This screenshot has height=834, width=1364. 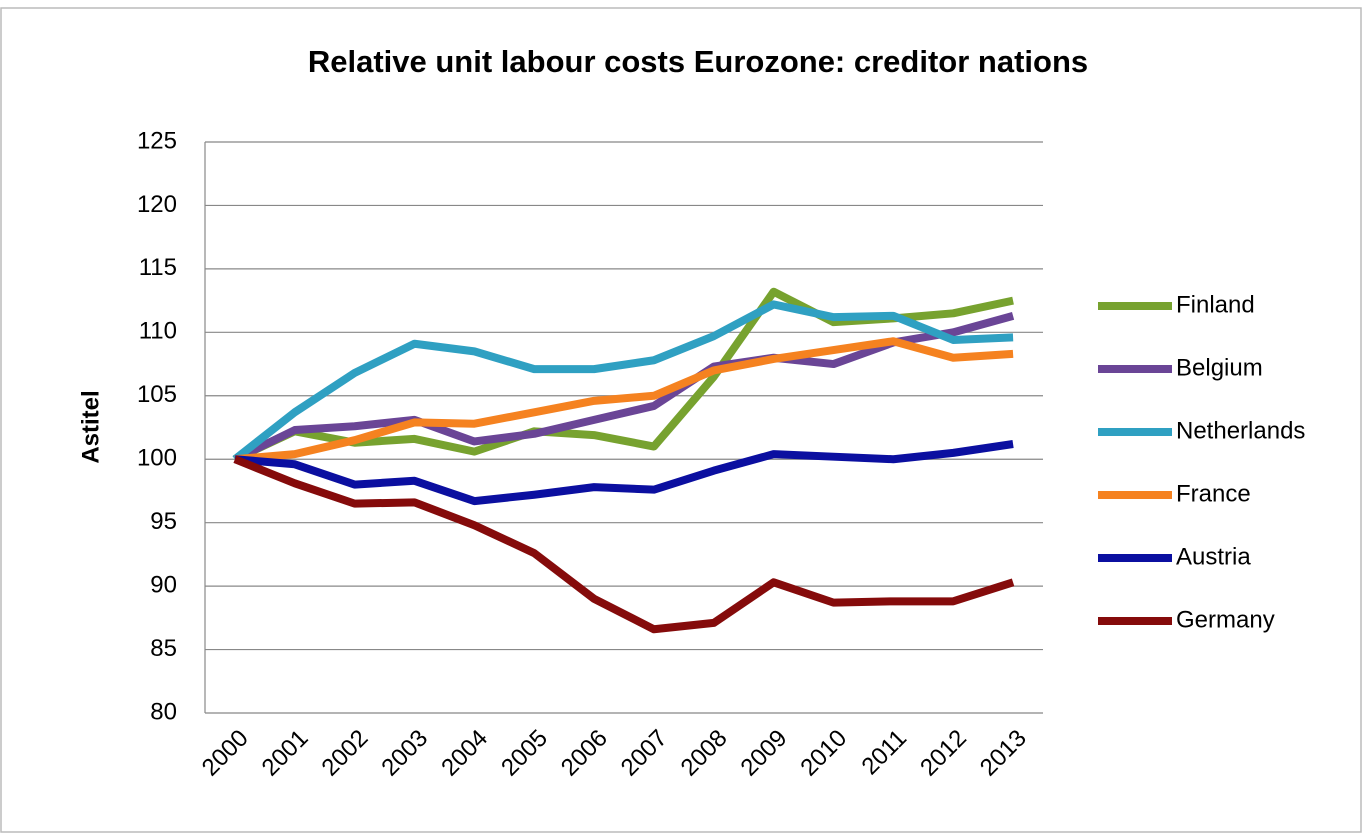 What do you see at coordinates (158, 267) in the screenshot?
I see `y-tick-label: 115` at bounding box center [158, 267].